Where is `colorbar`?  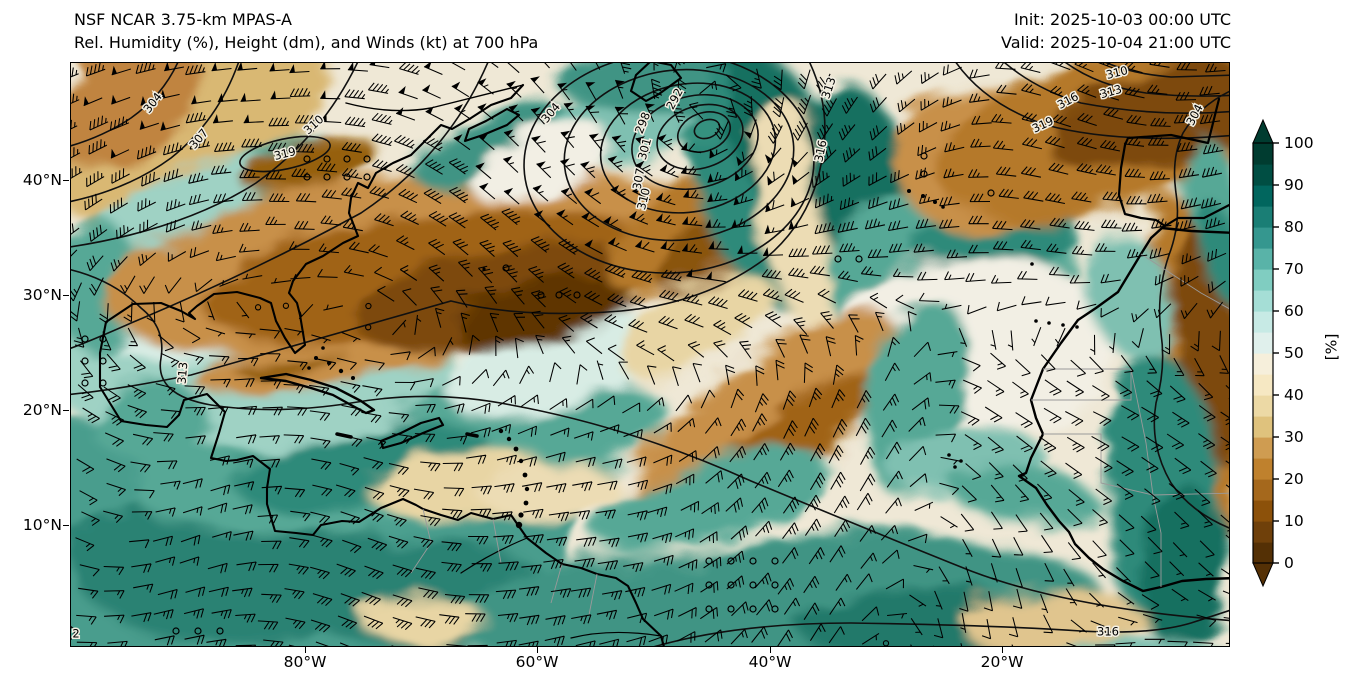
colorbar is located at coordinates (1265, 353).